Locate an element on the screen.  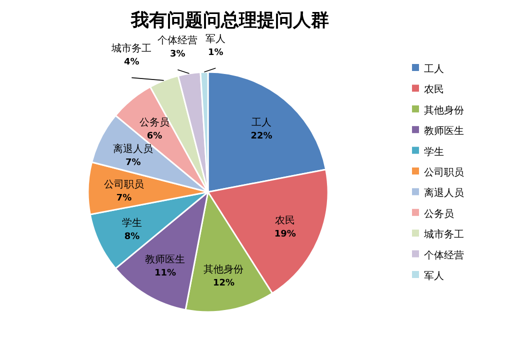
slice-label: 工人 is located at coordinates (262, 122).